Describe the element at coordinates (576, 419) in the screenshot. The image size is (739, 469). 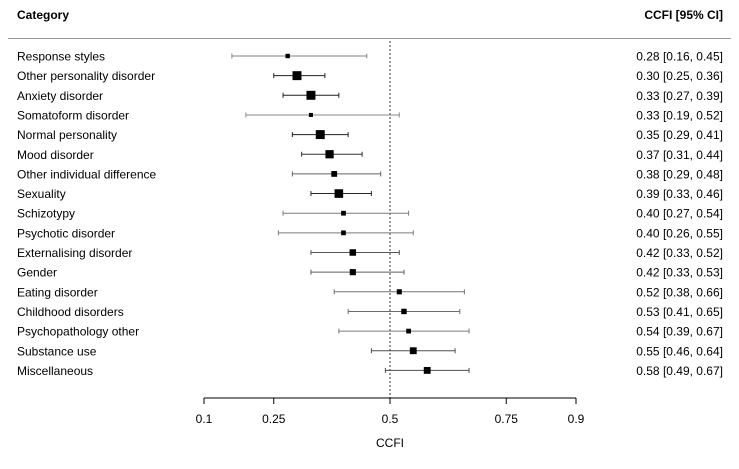
I see `x-tick-label: 0.9` at that location.